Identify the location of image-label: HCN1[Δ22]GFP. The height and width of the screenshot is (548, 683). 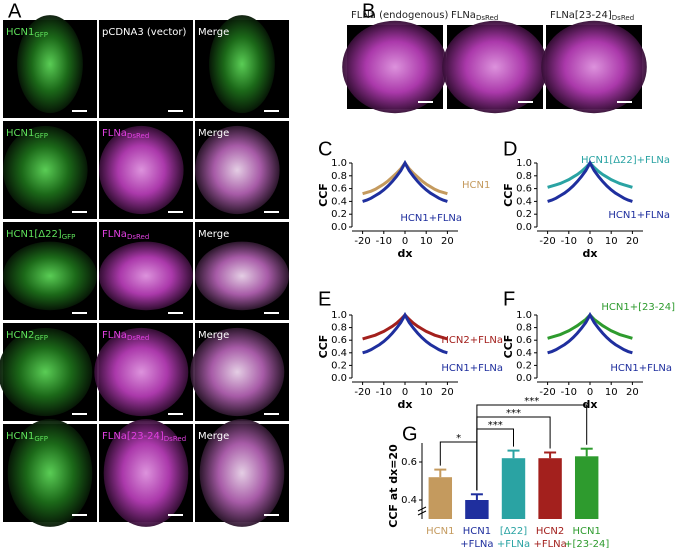
(40, 235).